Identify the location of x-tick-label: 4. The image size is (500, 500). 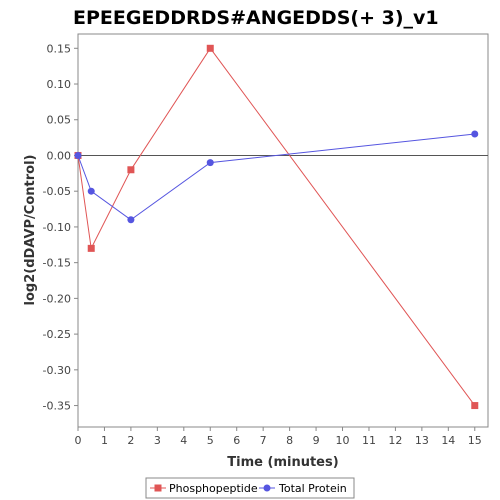
(183, 440).